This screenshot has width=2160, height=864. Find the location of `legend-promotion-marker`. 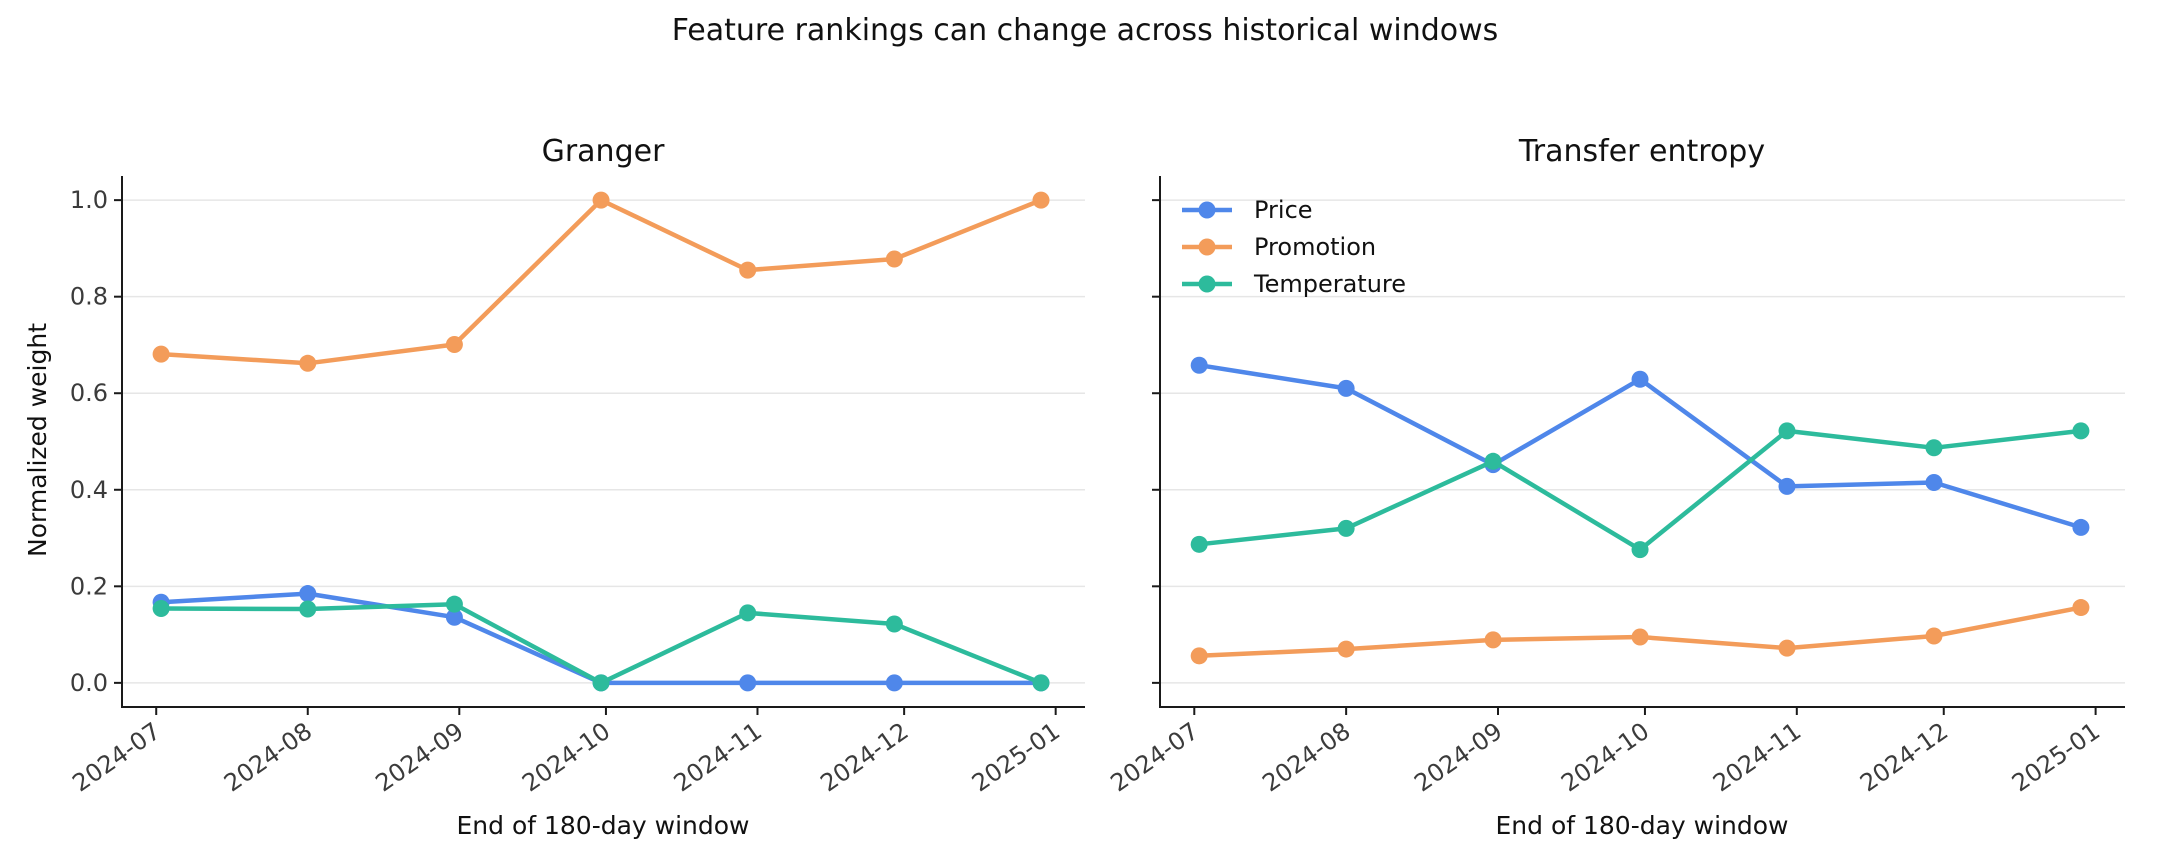

legend-promotion-marker is located at coordinates (1207, 247).